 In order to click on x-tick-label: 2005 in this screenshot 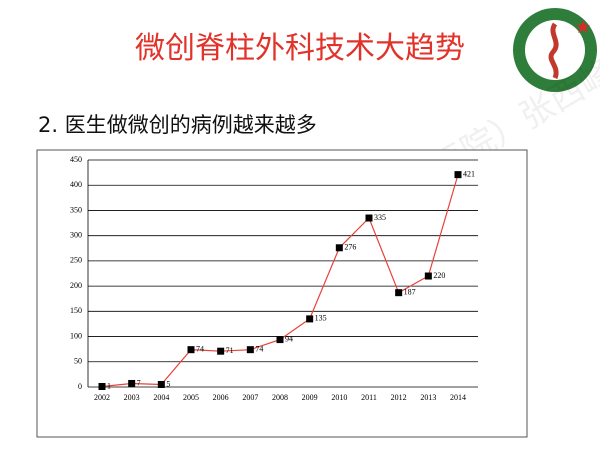, I will do `click(191, 397)`.